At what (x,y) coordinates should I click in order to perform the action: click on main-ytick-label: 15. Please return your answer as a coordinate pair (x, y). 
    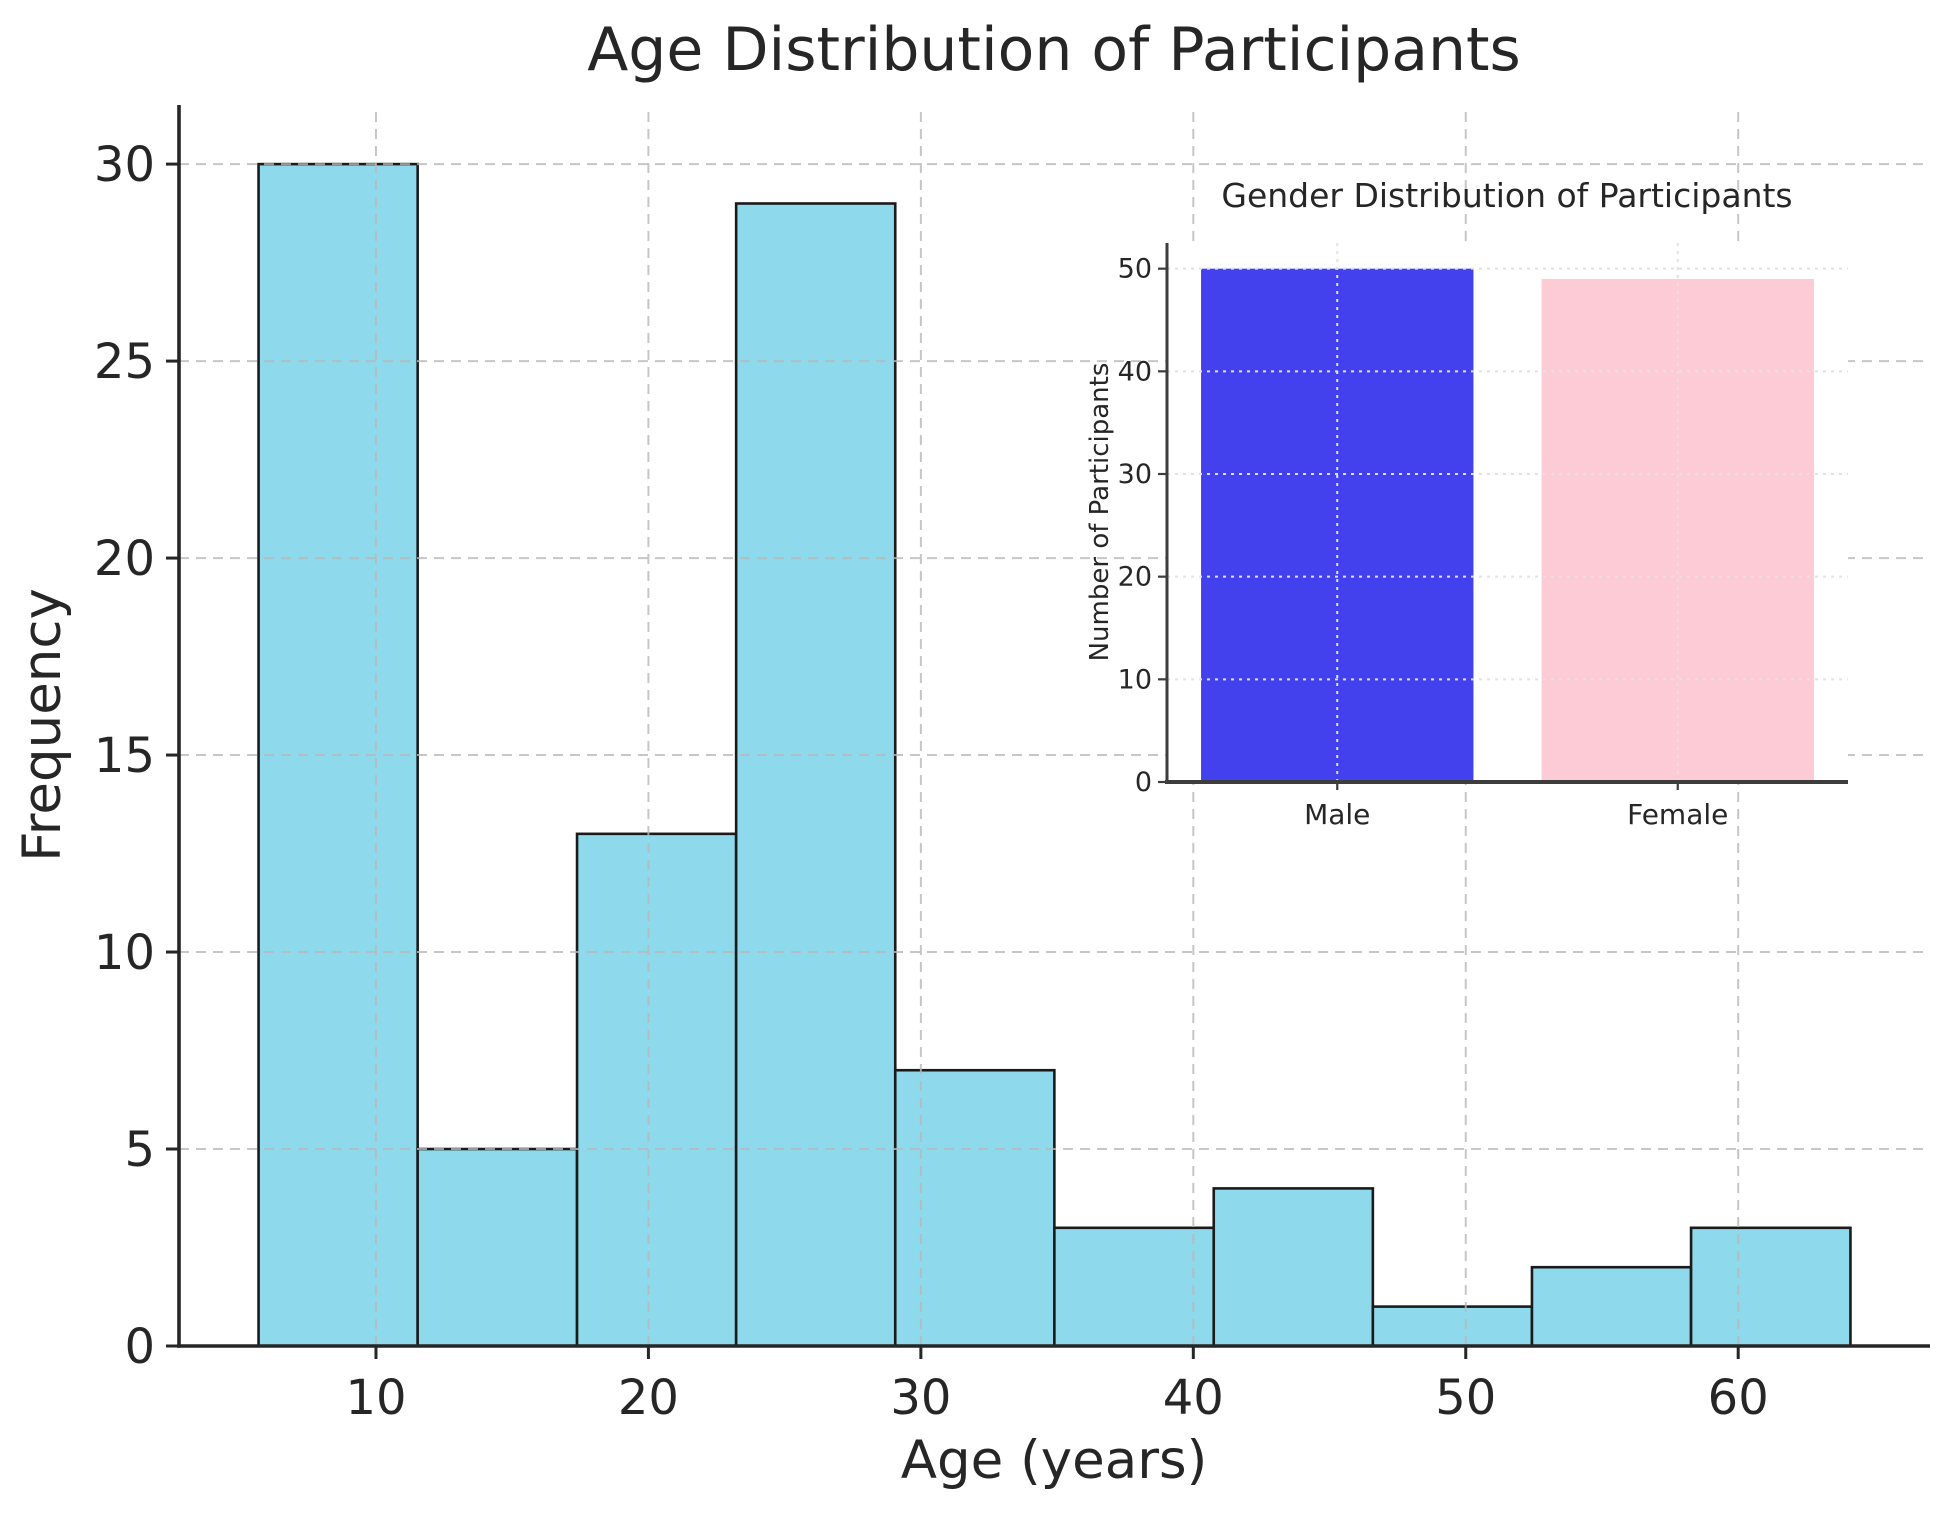
    Looking at the image, I should click on (124, 756).